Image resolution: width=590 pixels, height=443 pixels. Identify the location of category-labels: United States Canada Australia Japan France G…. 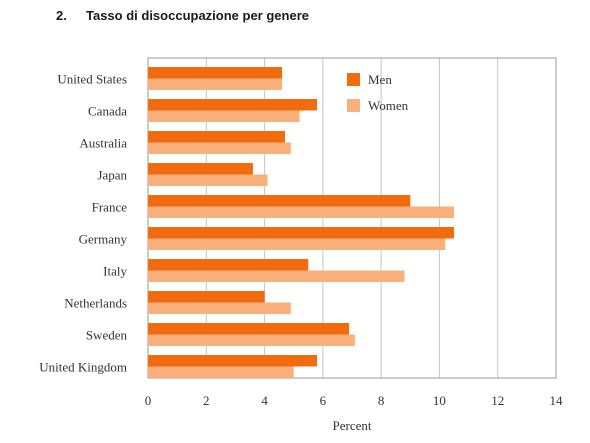
(83, 223).